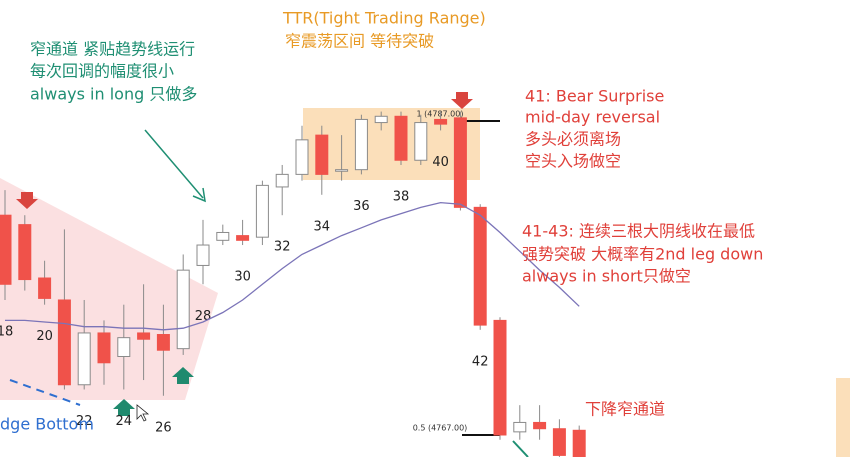 This screenshot has width=850, height=457. Describe the element at coordinates (843, 417) in the screenshot. I see `zone-edge` at that location.